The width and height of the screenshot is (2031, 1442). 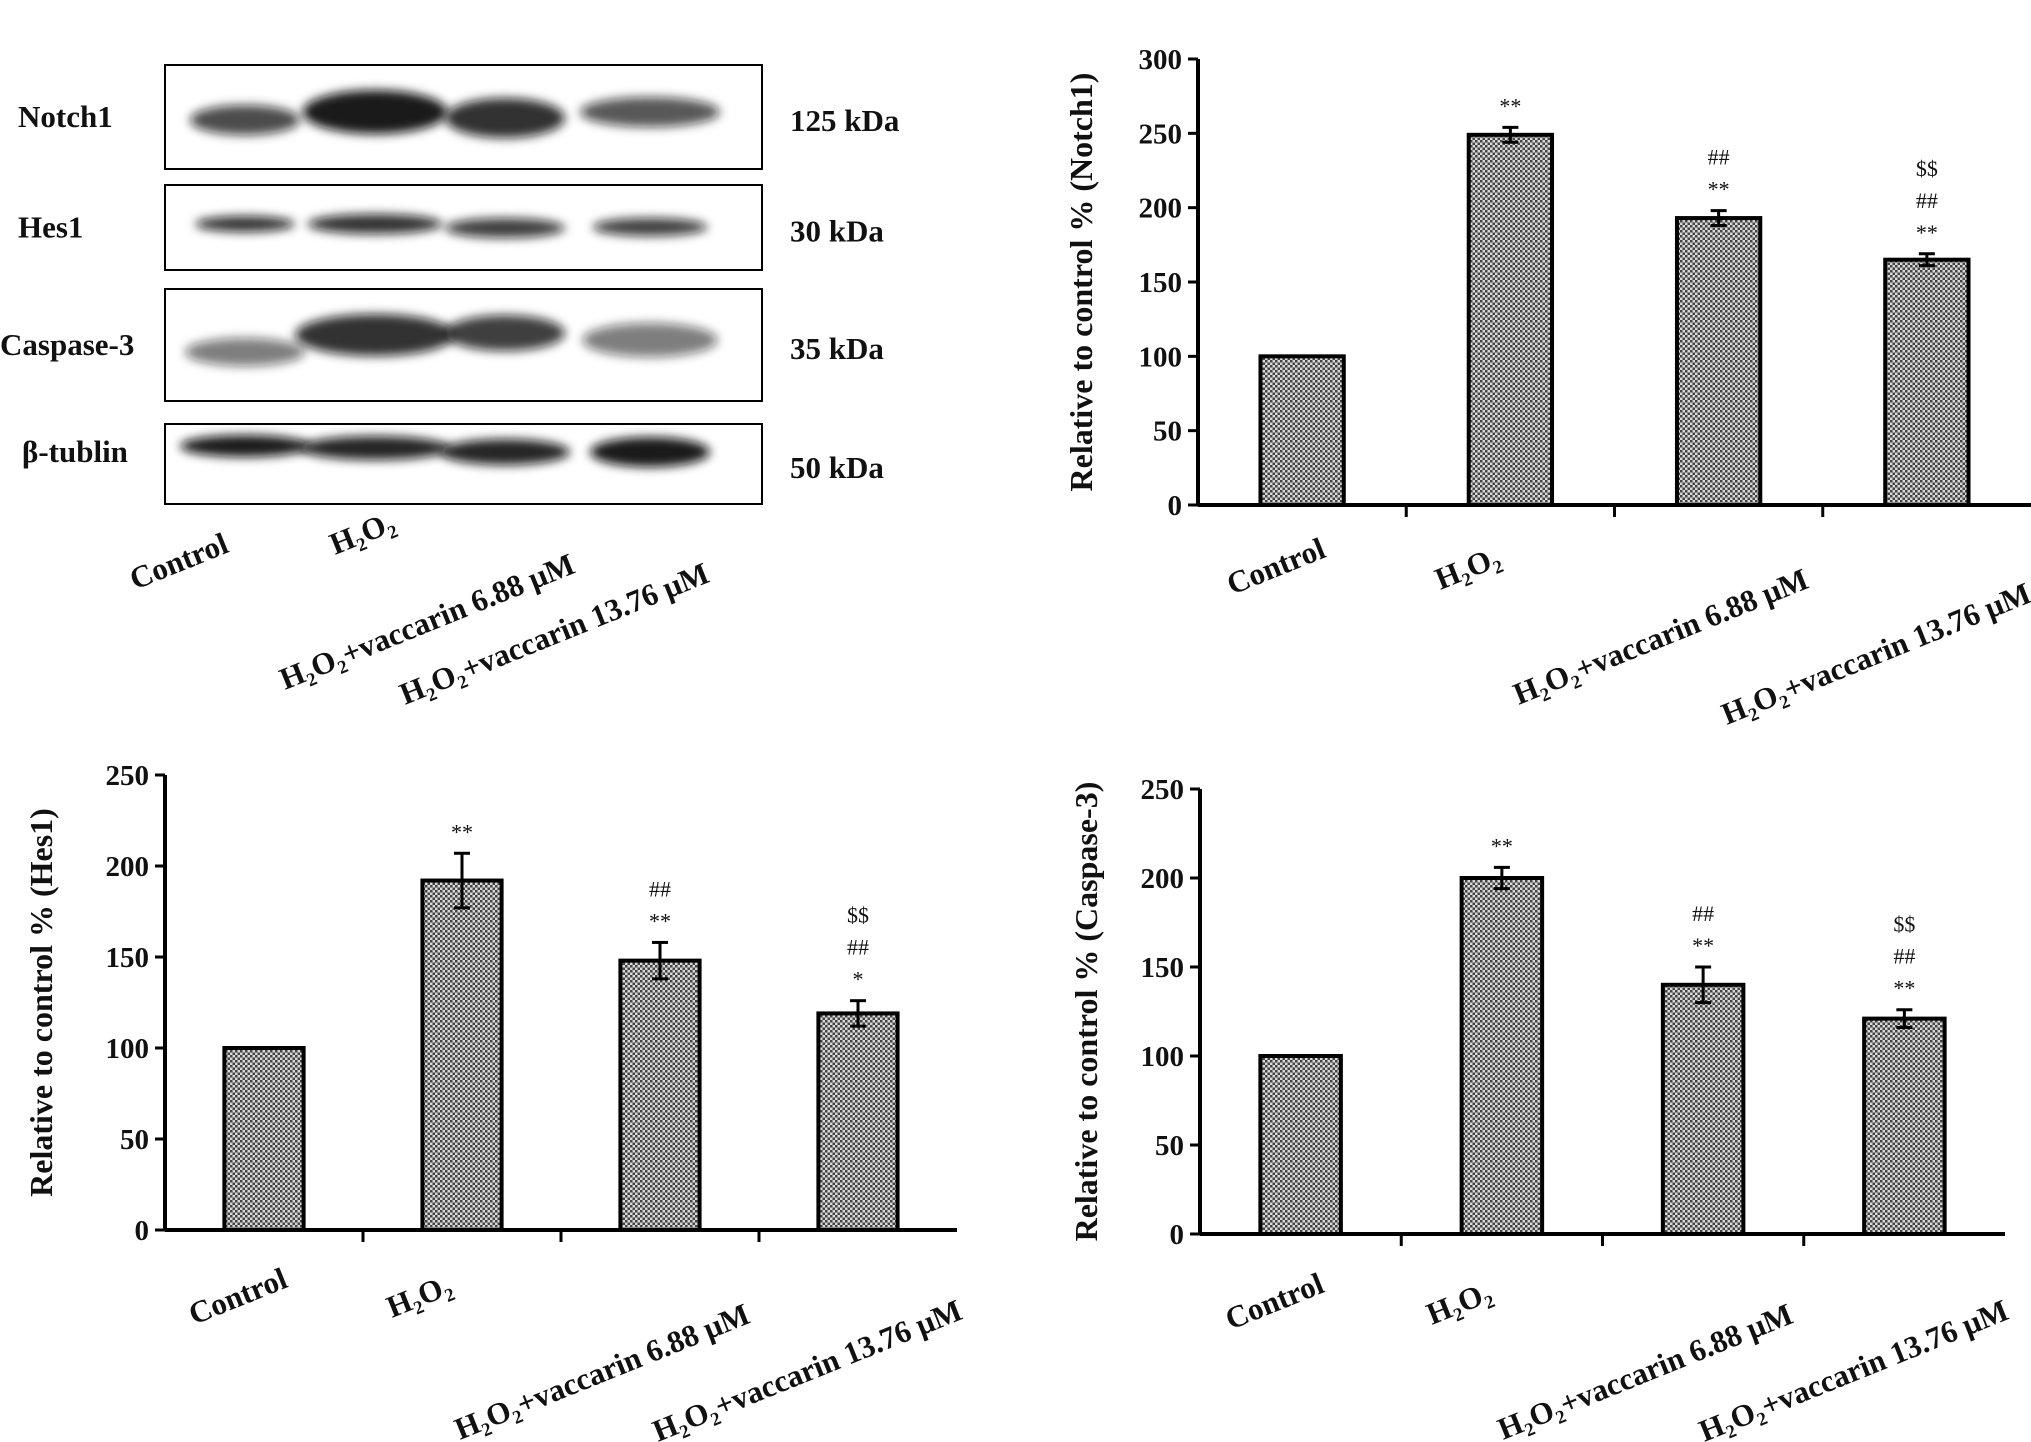 I want to click on protein-label: β-tublin, so click(x=75, y=451).